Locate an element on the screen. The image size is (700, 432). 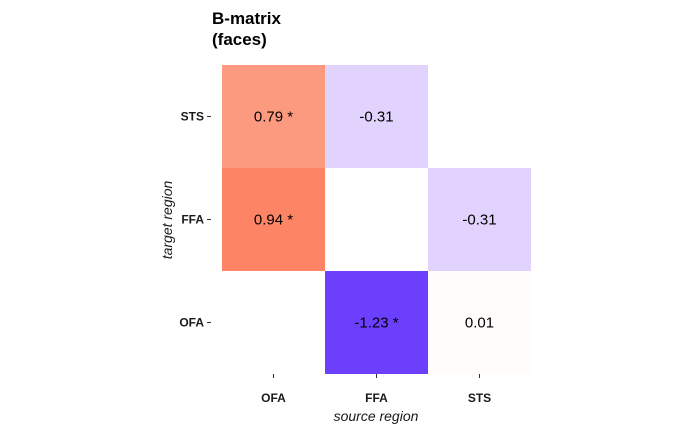
chart-title-line-2: (faces) is located at coordinates (239, 39).